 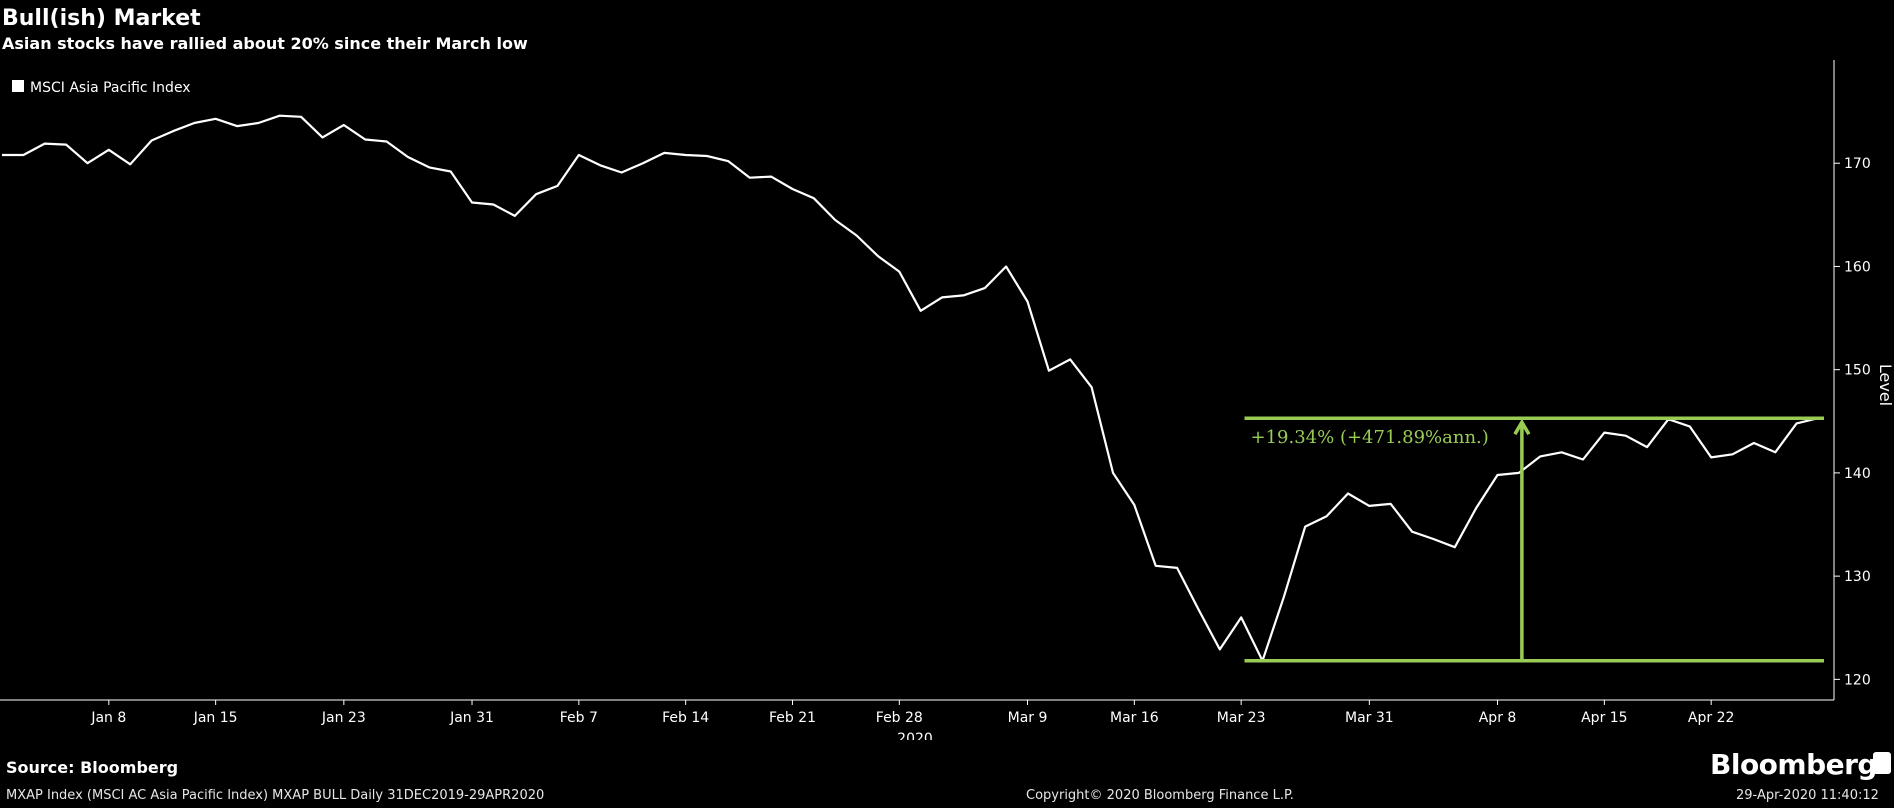 What do you see at coordinates (92, 767) in the screenshot?
I see `source-note: Source: Bloomberg` at bounding box center [92, 767].